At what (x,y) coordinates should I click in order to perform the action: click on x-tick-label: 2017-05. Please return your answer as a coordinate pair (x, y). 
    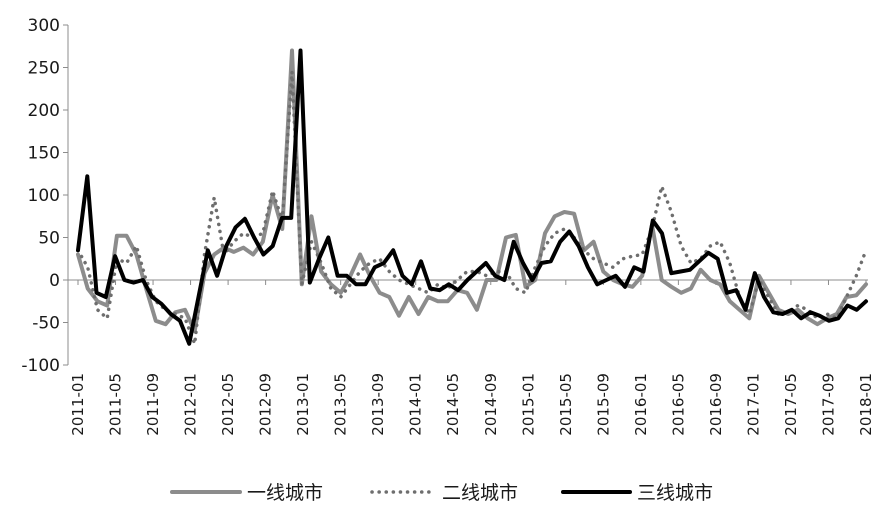
    Looking at the image, I should click on (791, 404).